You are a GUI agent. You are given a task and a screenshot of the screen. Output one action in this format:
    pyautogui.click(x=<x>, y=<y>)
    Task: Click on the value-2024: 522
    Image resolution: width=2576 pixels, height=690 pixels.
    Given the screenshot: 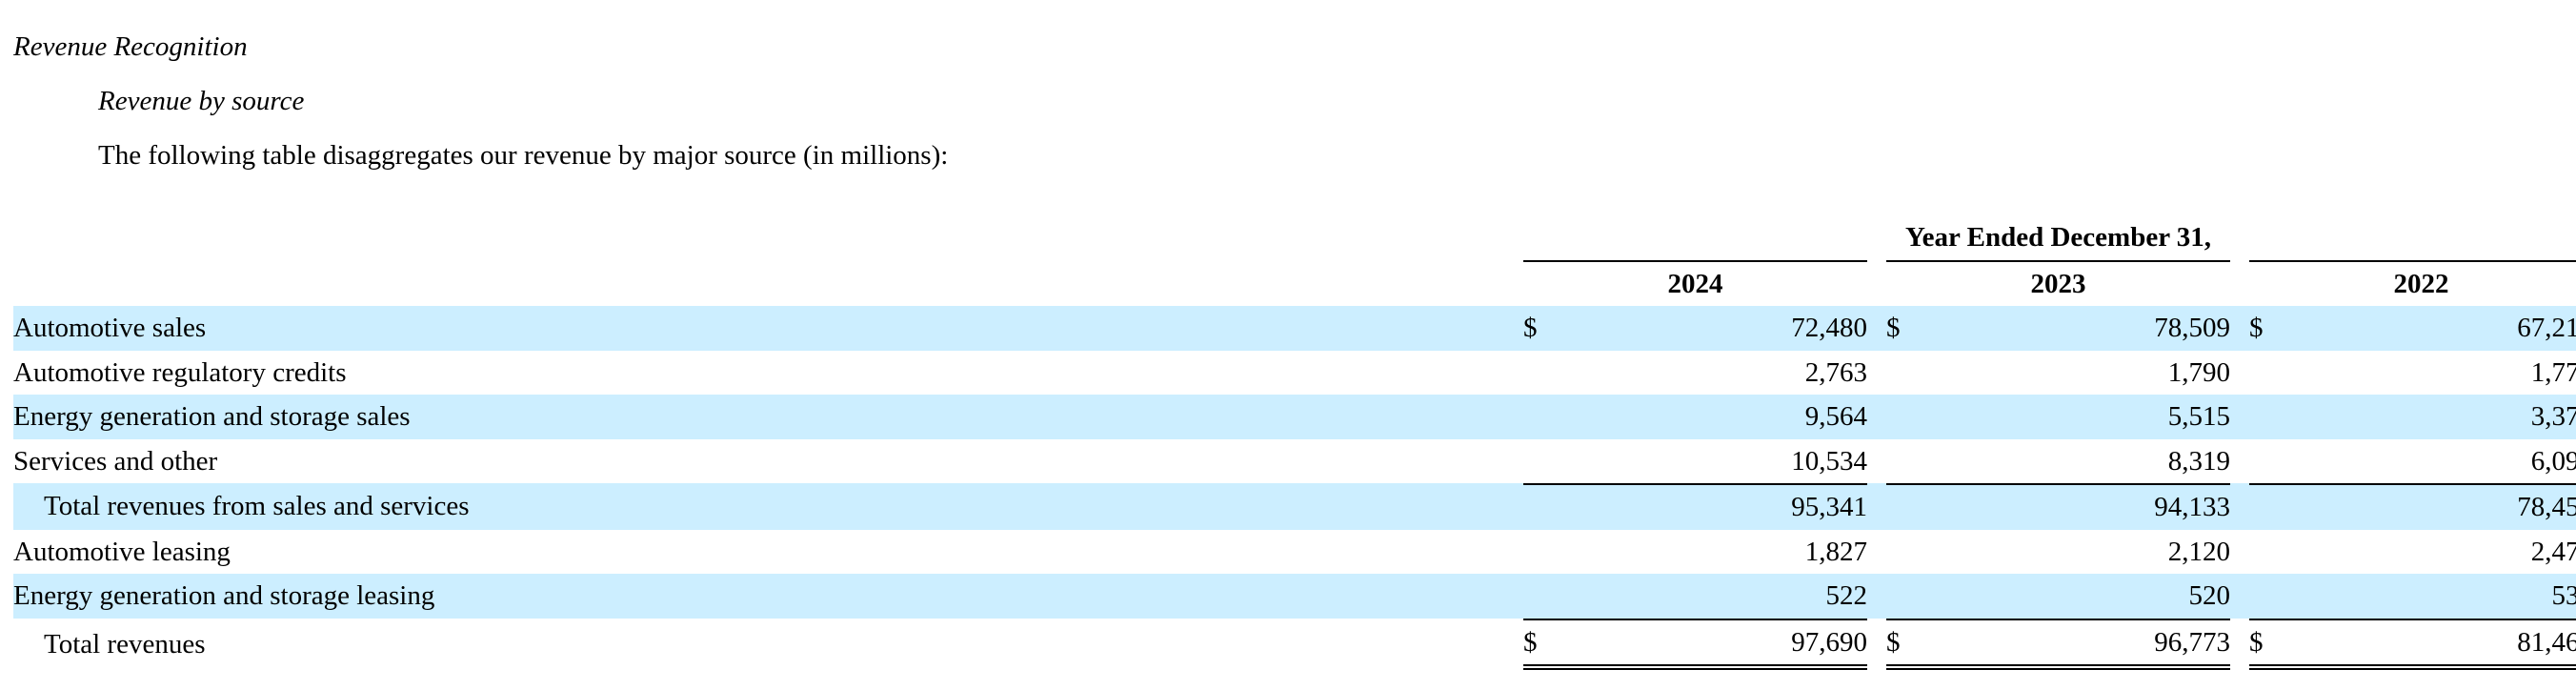 What is the action you would take?
    pyautogui.click(x=1714, y=596)
    